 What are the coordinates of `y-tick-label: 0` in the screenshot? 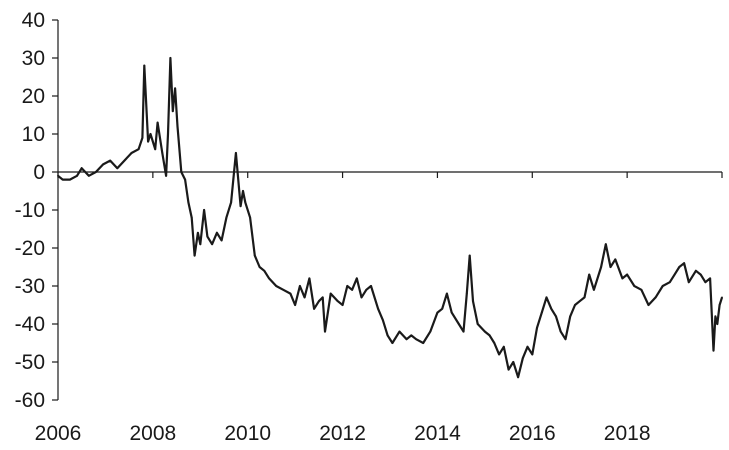 It's located at (39, 172).